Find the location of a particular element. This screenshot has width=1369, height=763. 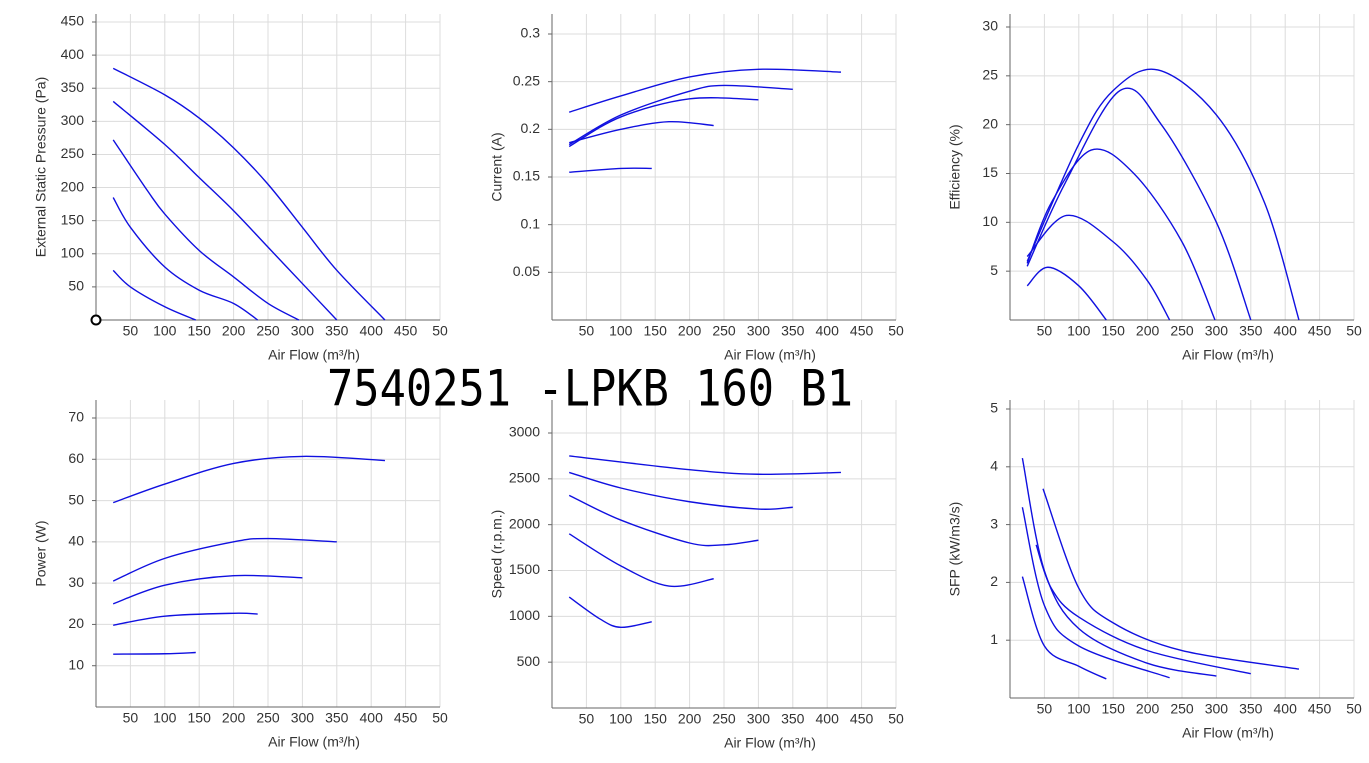

y-tick-label: 200 is located at coordinates (73, 186).